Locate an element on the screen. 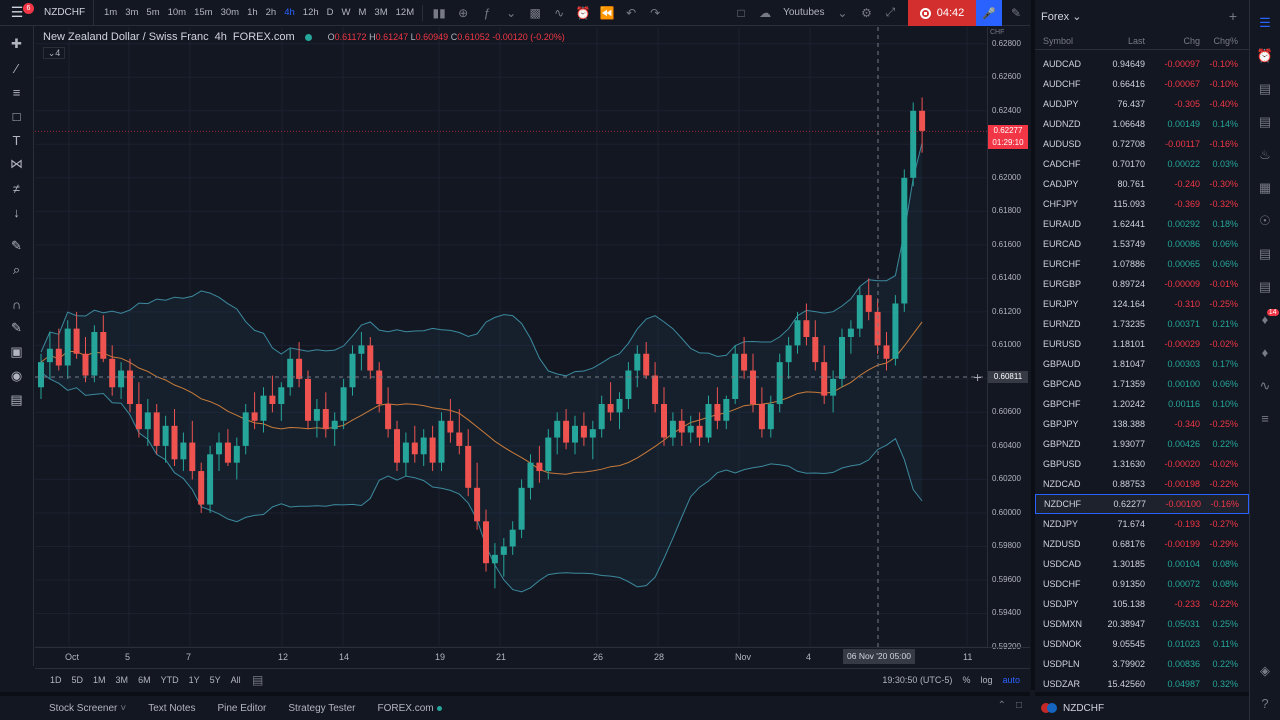 The image size is (1280, 720). calendar-icon: ▤ is located at coordinates (257, 679).